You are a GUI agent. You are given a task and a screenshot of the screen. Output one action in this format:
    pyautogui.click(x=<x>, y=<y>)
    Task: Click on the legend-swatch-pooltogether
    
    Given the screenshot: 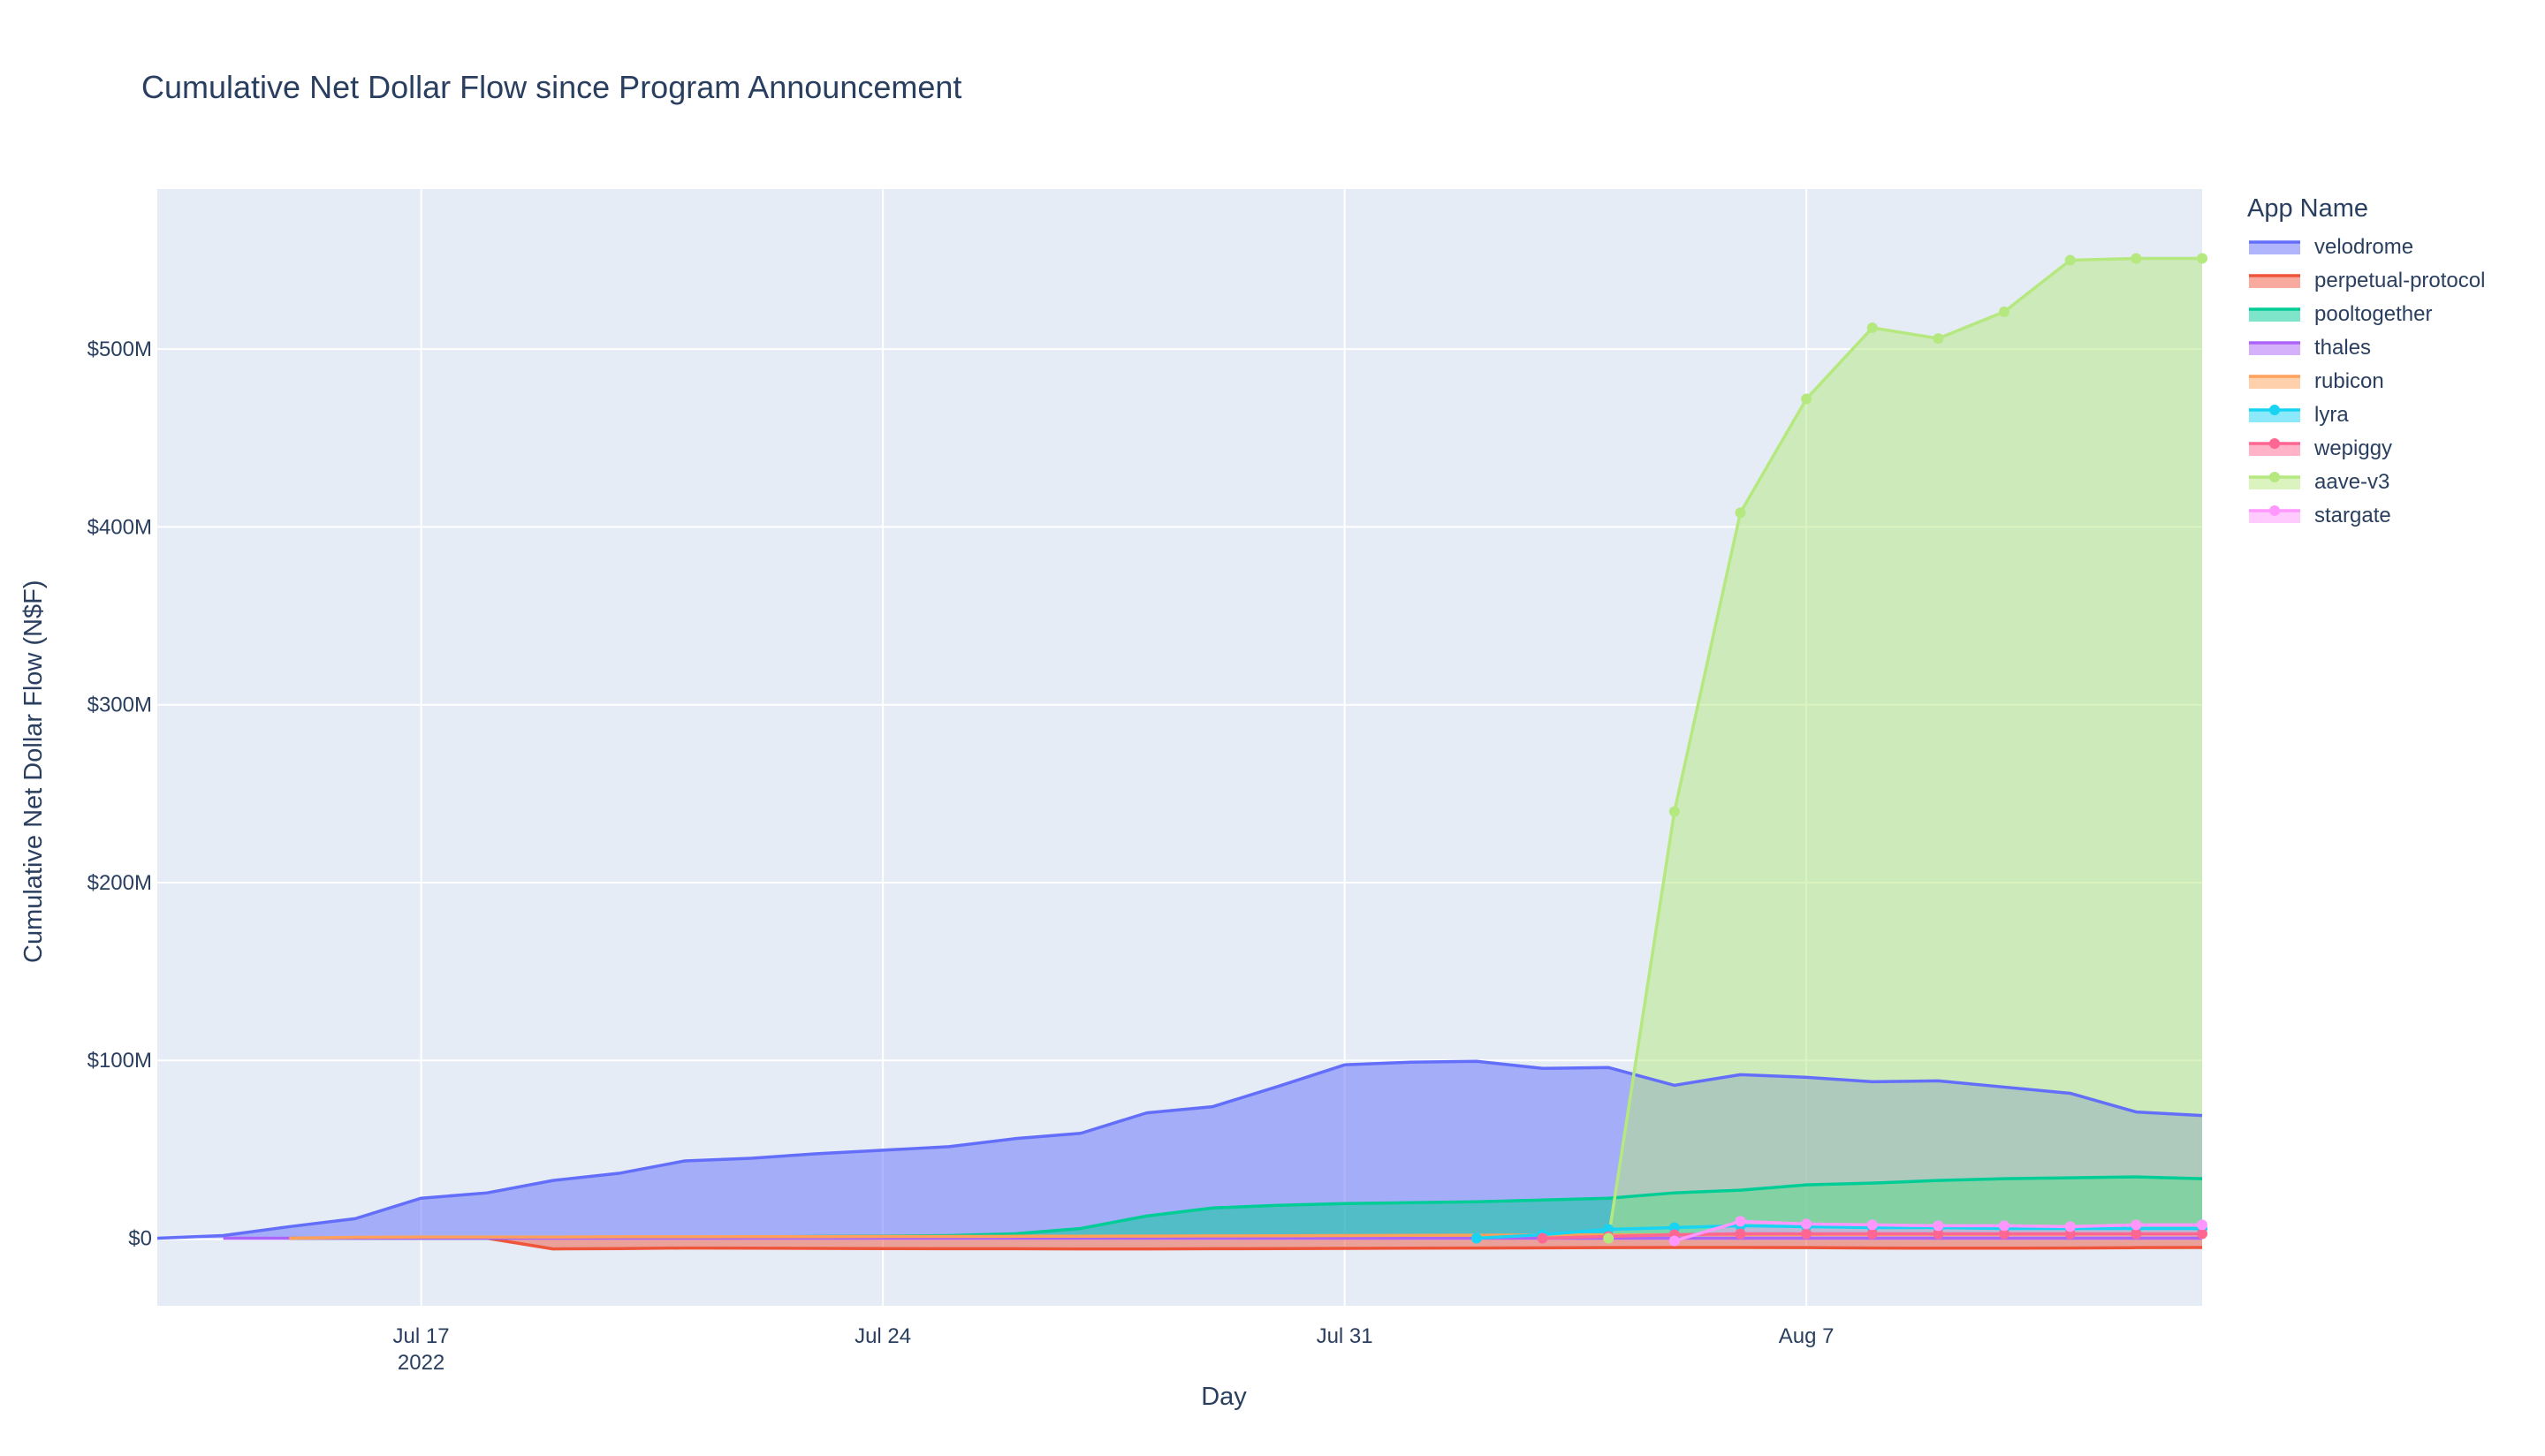 What is the action you would take?
    pyautogui.click(x=2274, y=314)
    